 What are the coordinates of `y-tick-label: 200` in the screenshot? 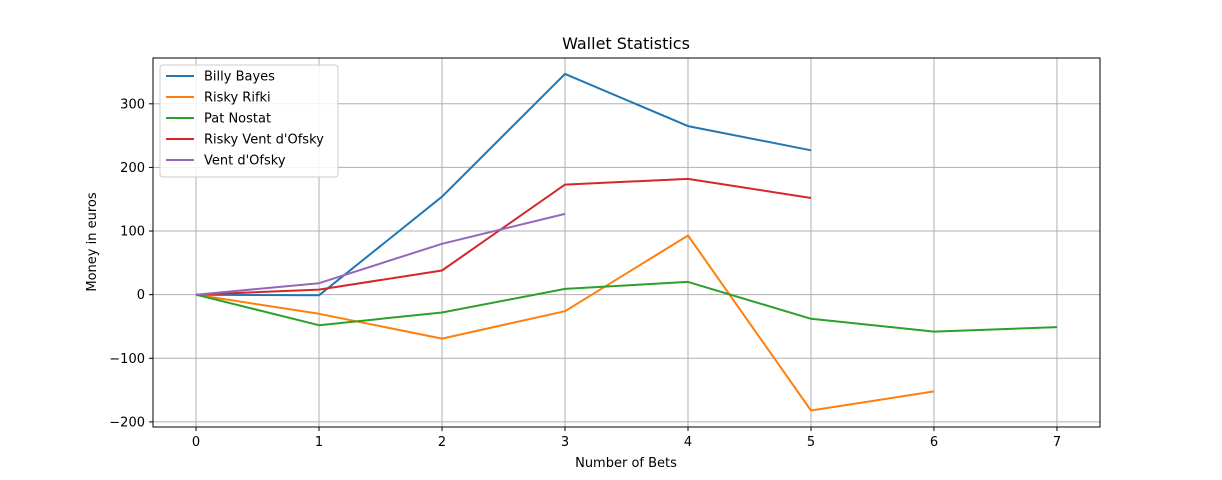 It's located at (132, 168).